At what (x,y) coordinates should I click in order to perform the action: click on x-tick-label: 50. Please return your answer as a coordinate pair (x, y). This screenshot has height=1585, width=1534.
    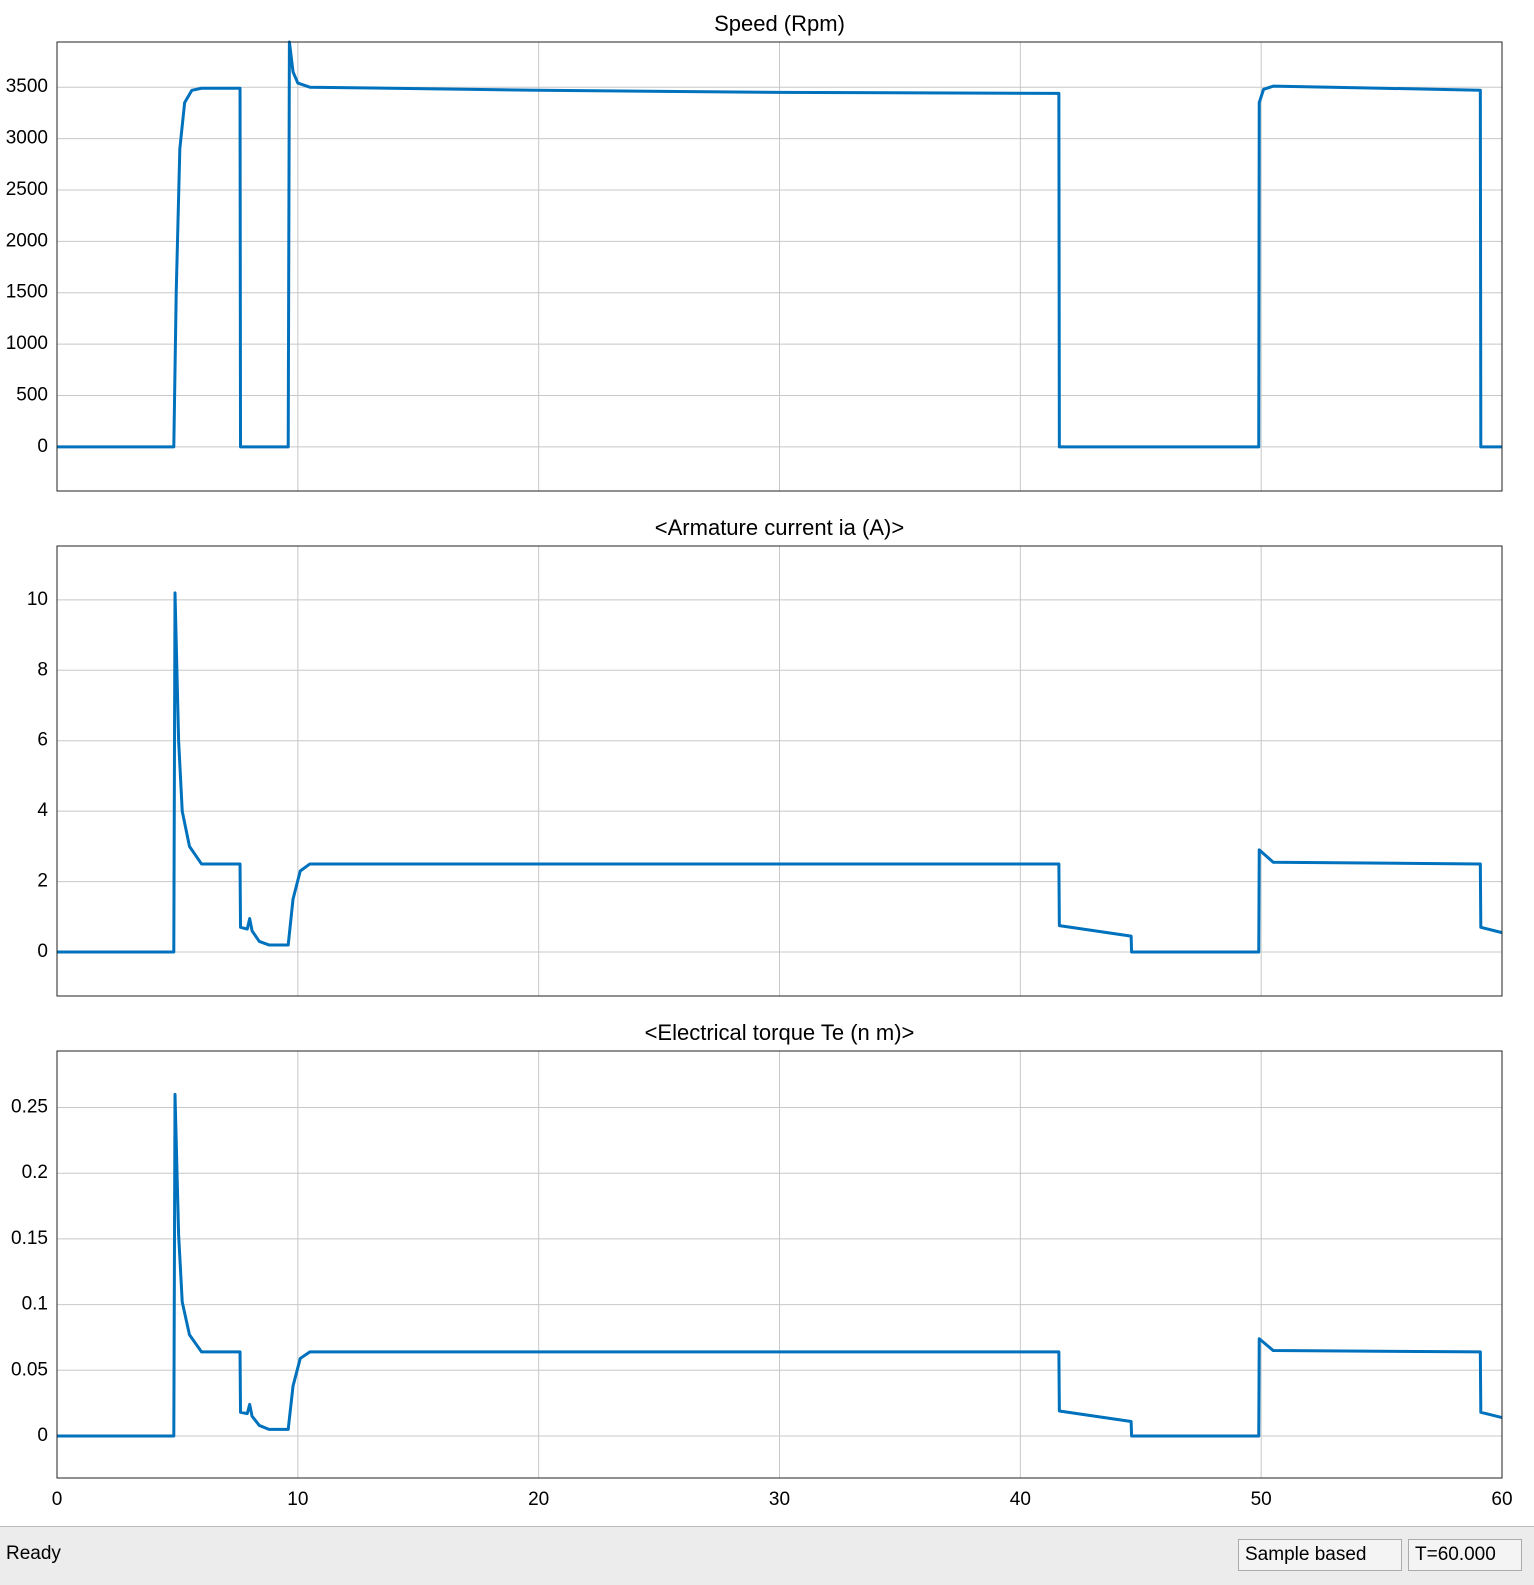
    Looking at the image, I should click on (1261, 1499).